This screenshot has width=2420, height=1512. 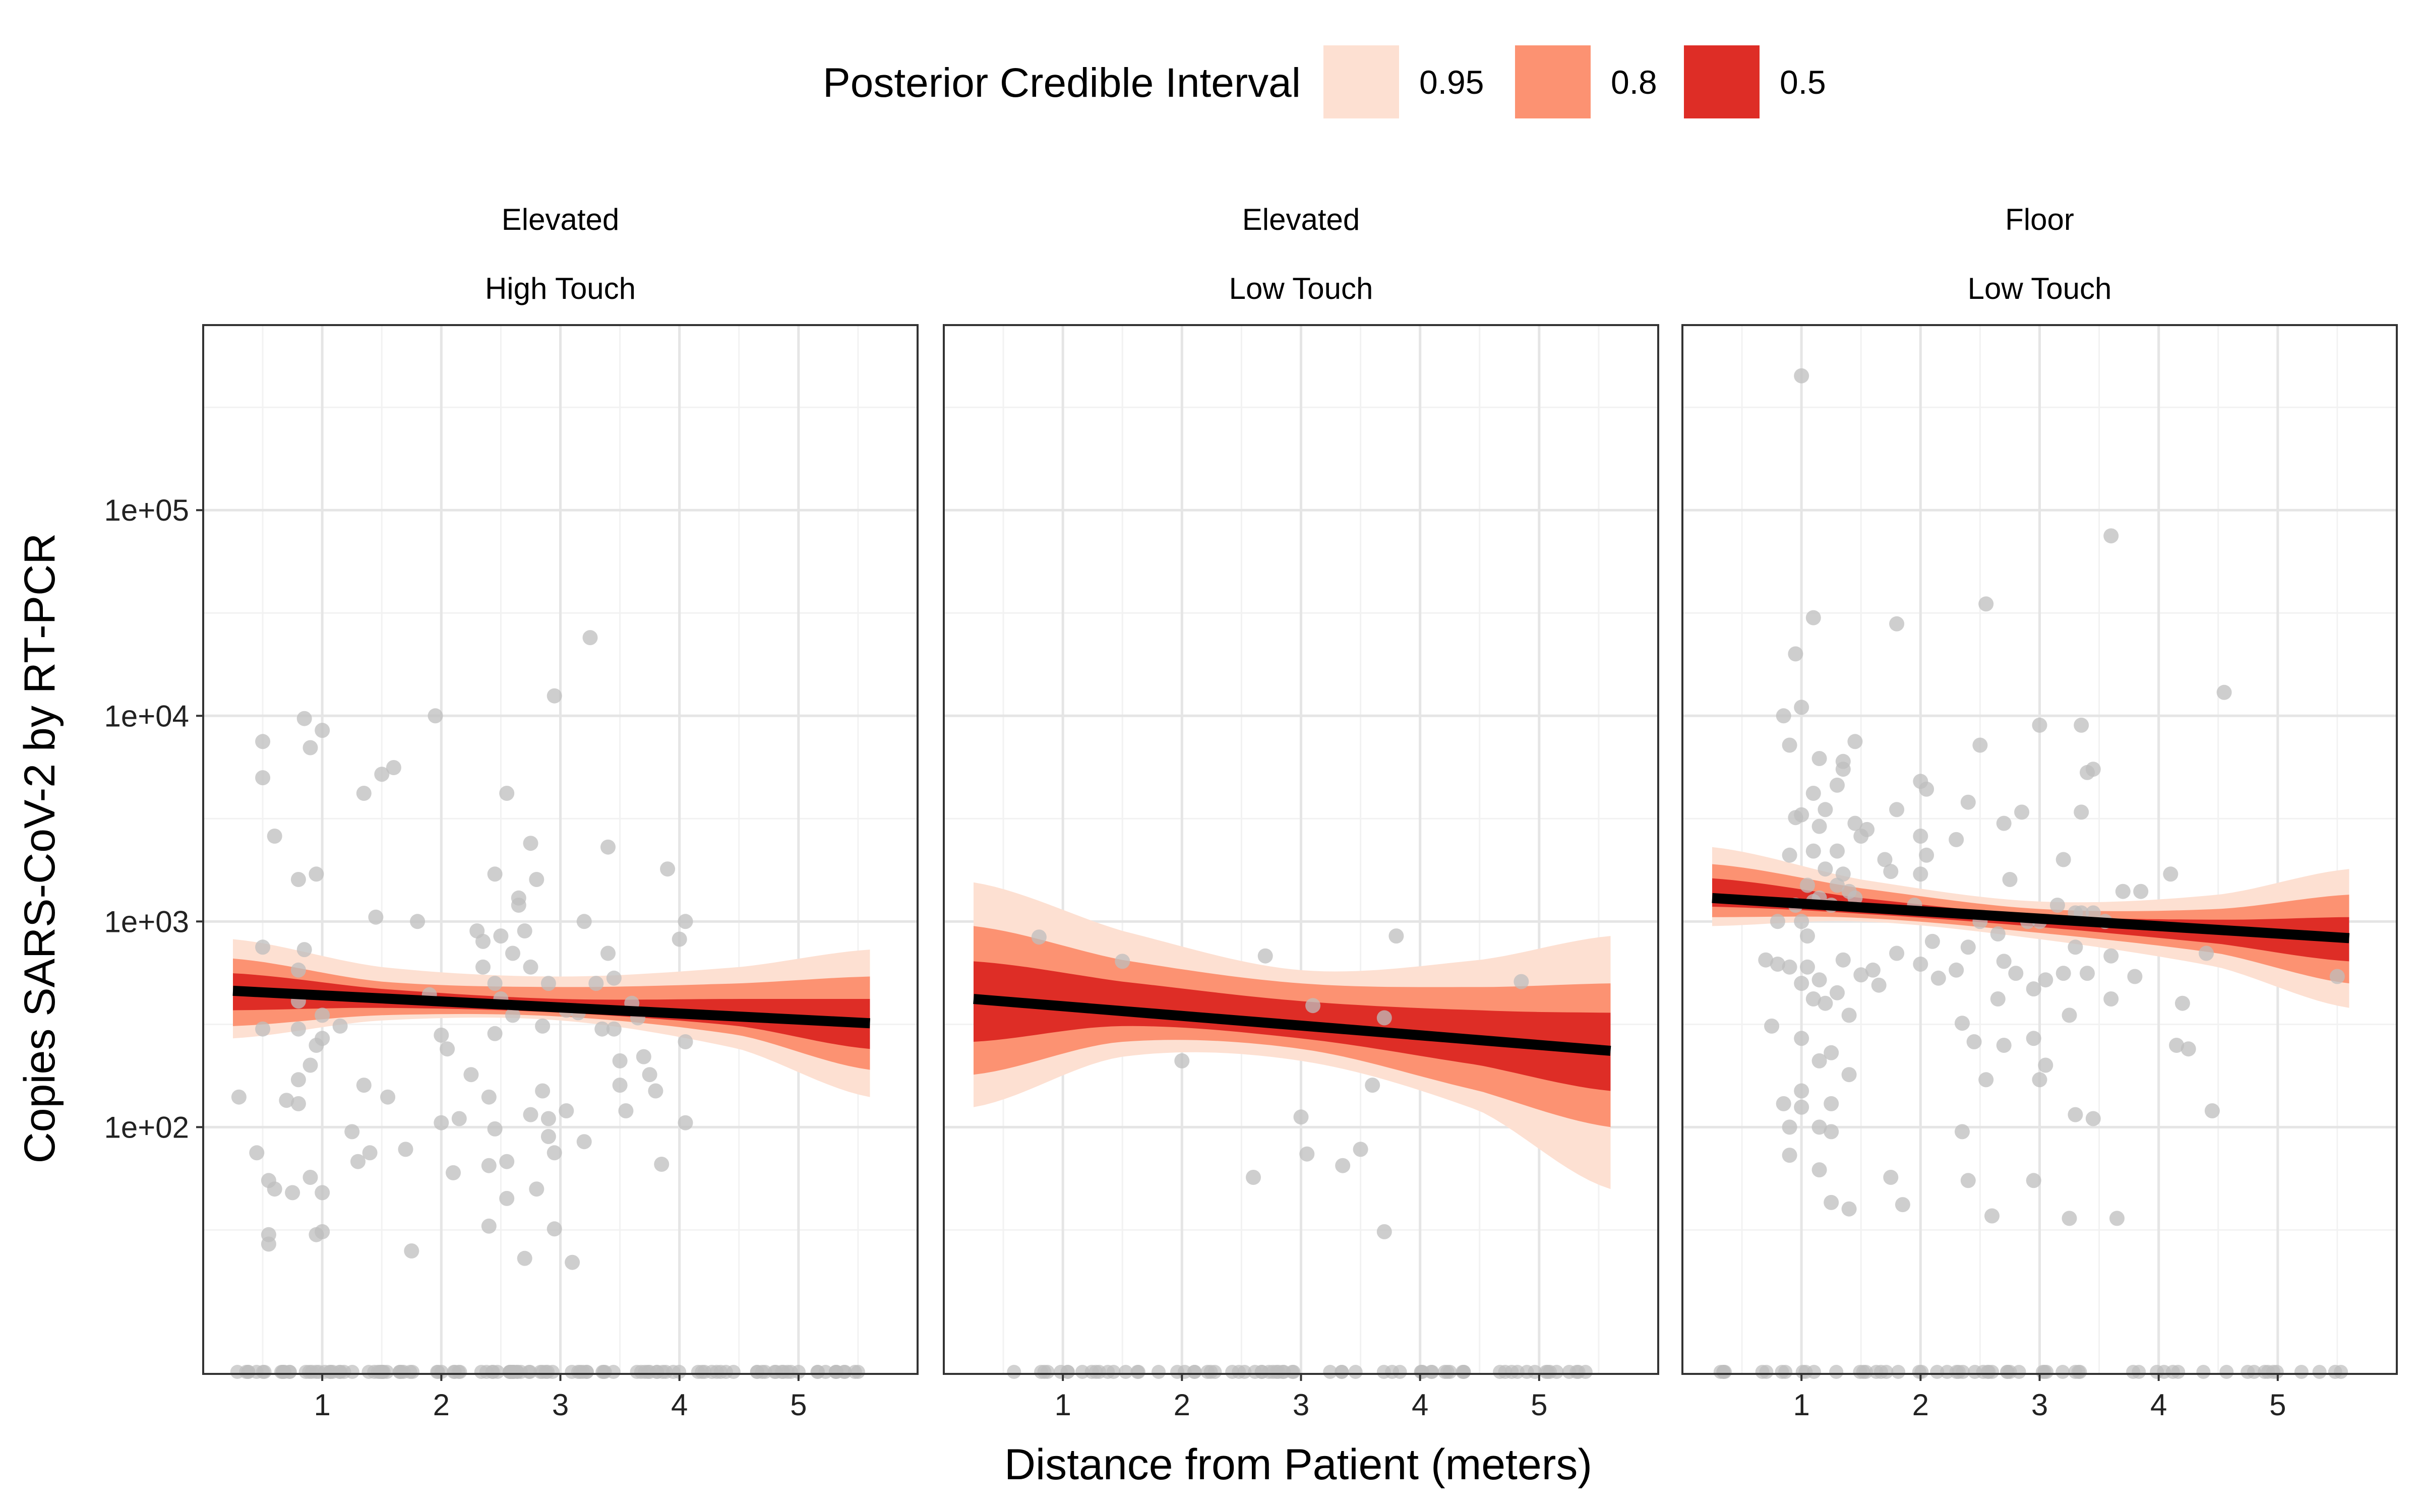 I want to click on legend-label-1: 0.8, so click(x=1634, y=83).